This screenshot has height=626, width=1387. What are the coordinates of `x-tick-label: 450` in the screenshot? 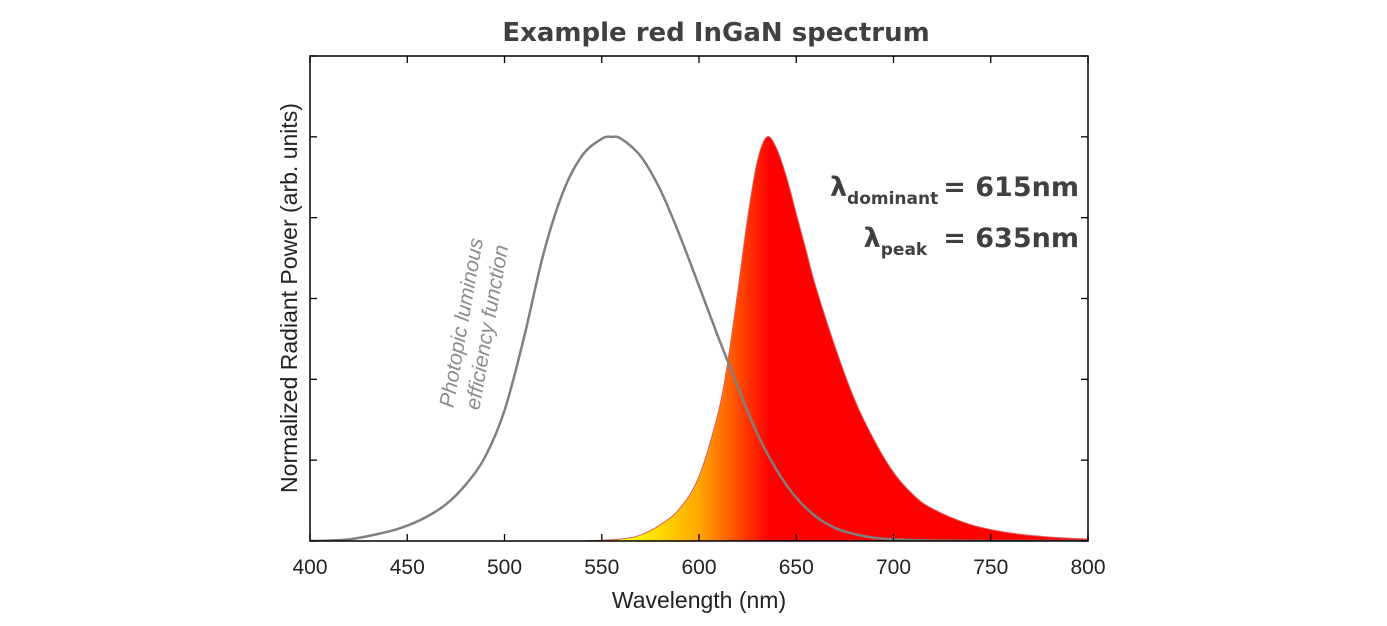 It's located at (407, 567).